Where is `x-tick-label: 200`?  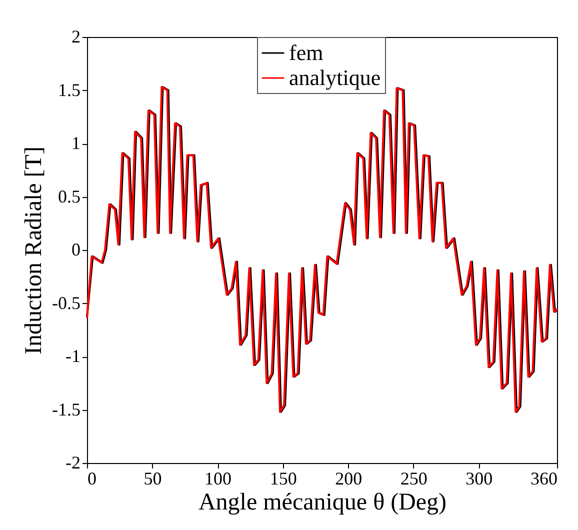 x-tick-label: 200 is located at coordinates (348, 478).